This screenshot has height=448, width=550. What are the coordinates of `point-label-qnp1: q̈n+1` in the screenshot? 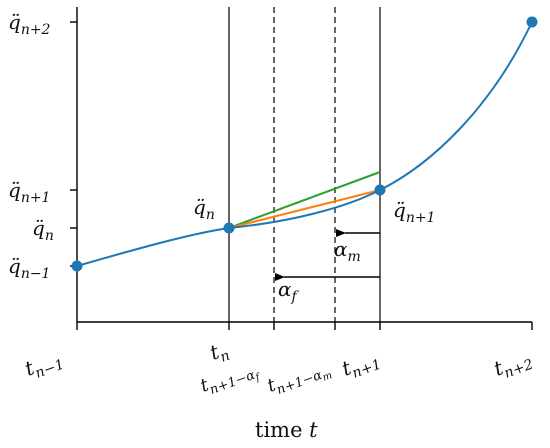 It's located at (414, 212).